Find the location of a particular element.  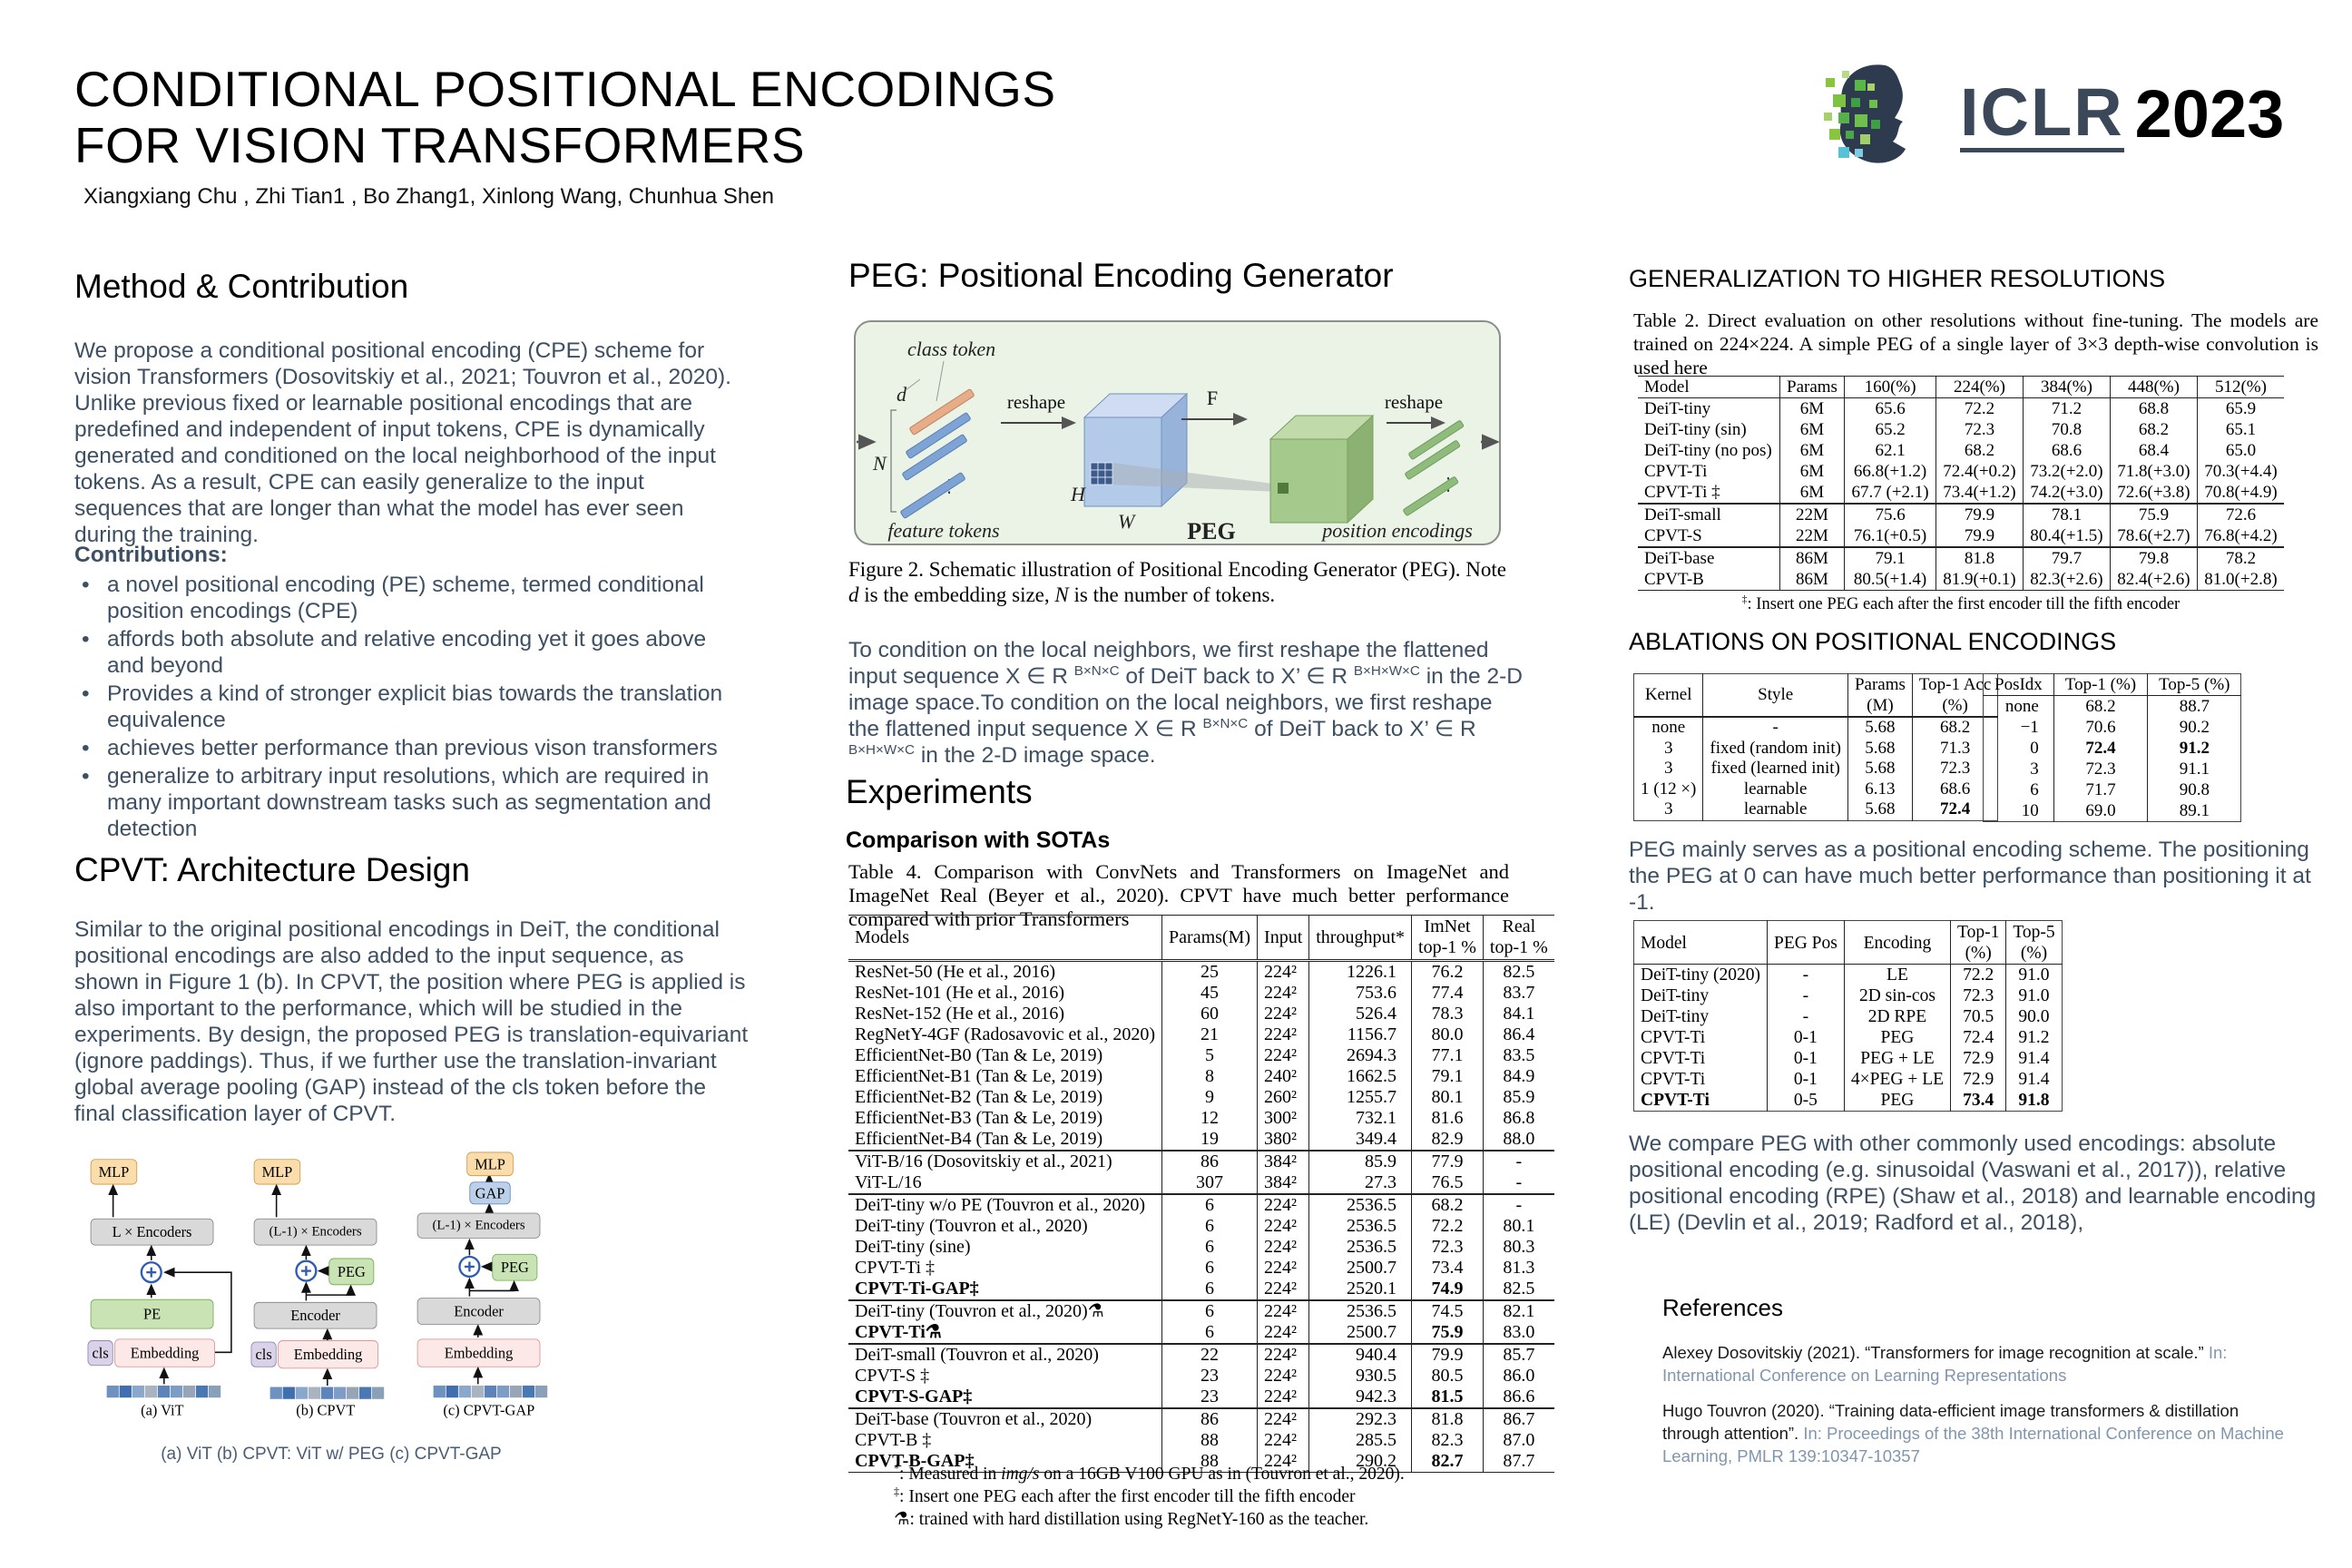

d-label: d is located at coordinates (902, 394).